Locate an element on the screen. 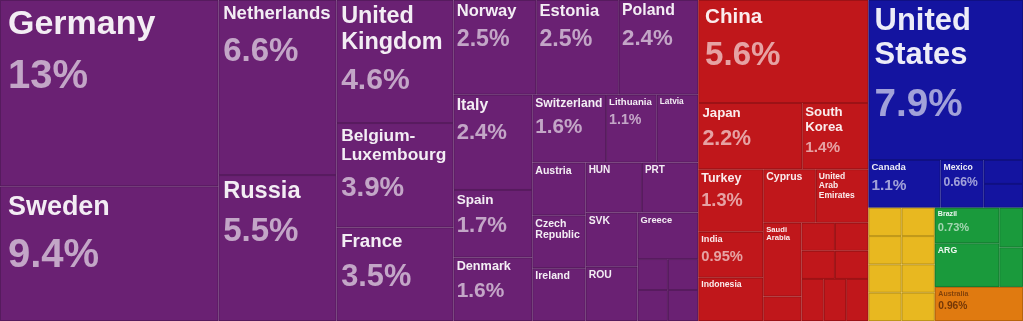 Image resolution: width=1023 pixels, height=321 pixels. category-label: Italy is located at coordinates (472, 105).